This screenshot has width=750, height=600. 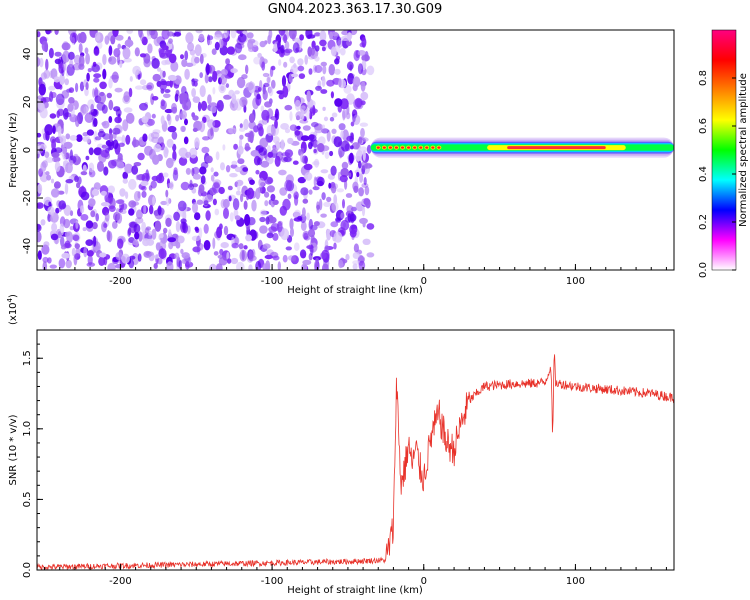 What do you see at coordinates (433, 147) in the screenshot?
I see `signal-dot` at bounding box center [433, 147].